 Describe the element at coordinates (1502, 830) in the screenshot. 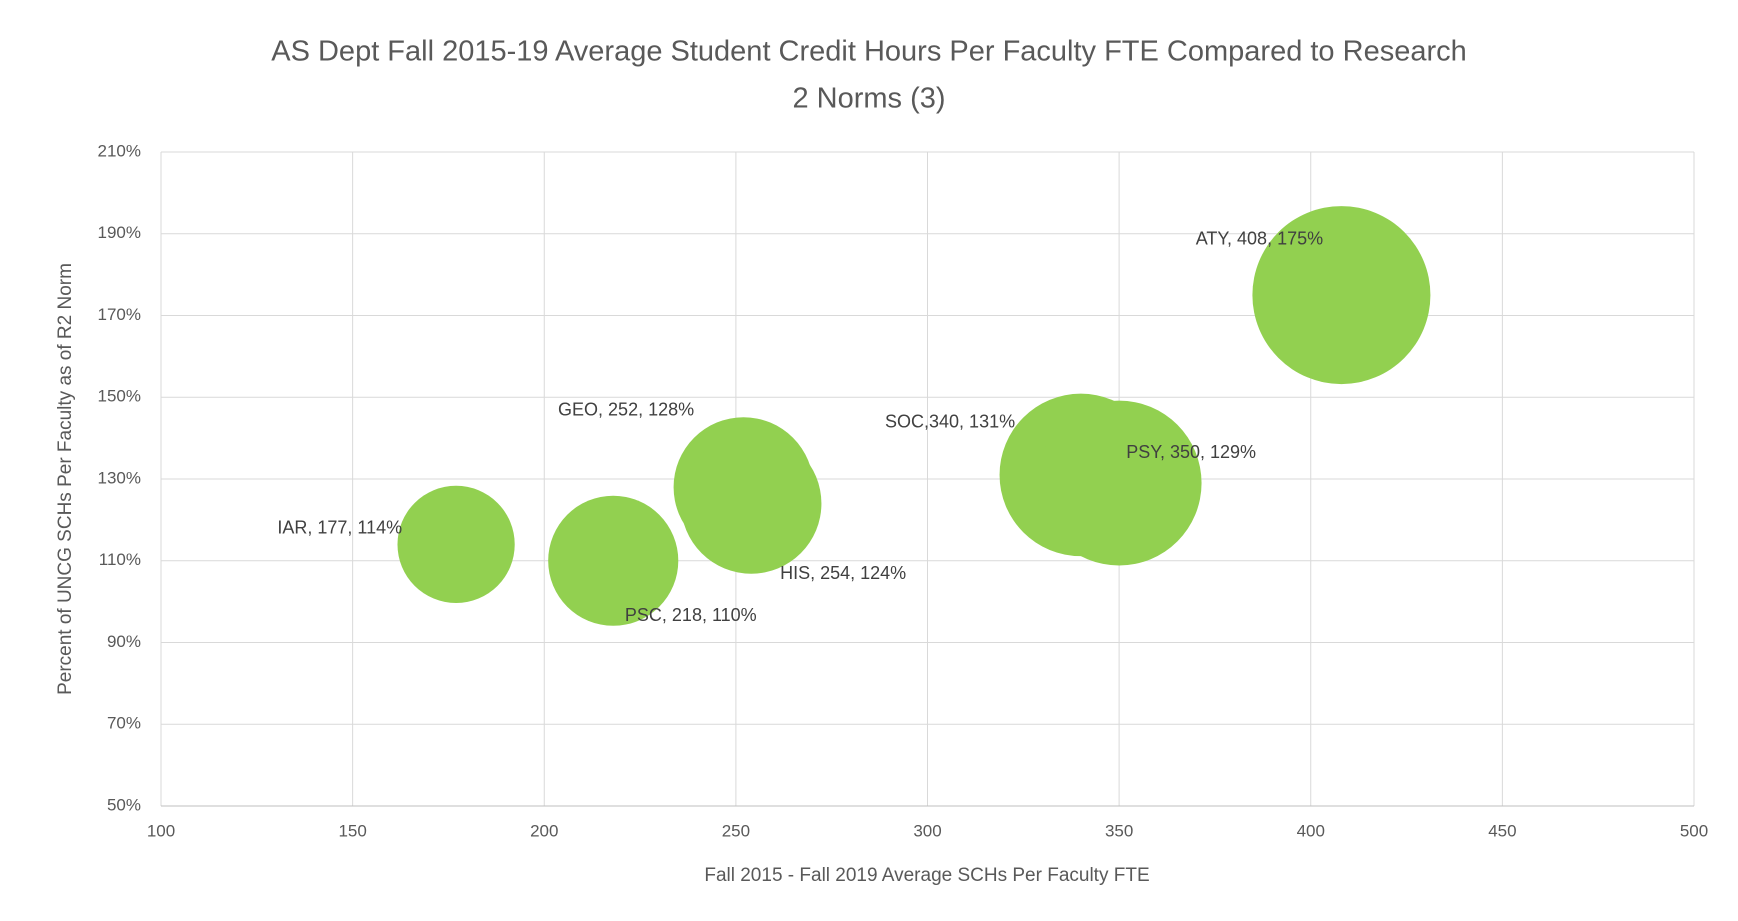

I see `x-tick-label: 450` at that location.